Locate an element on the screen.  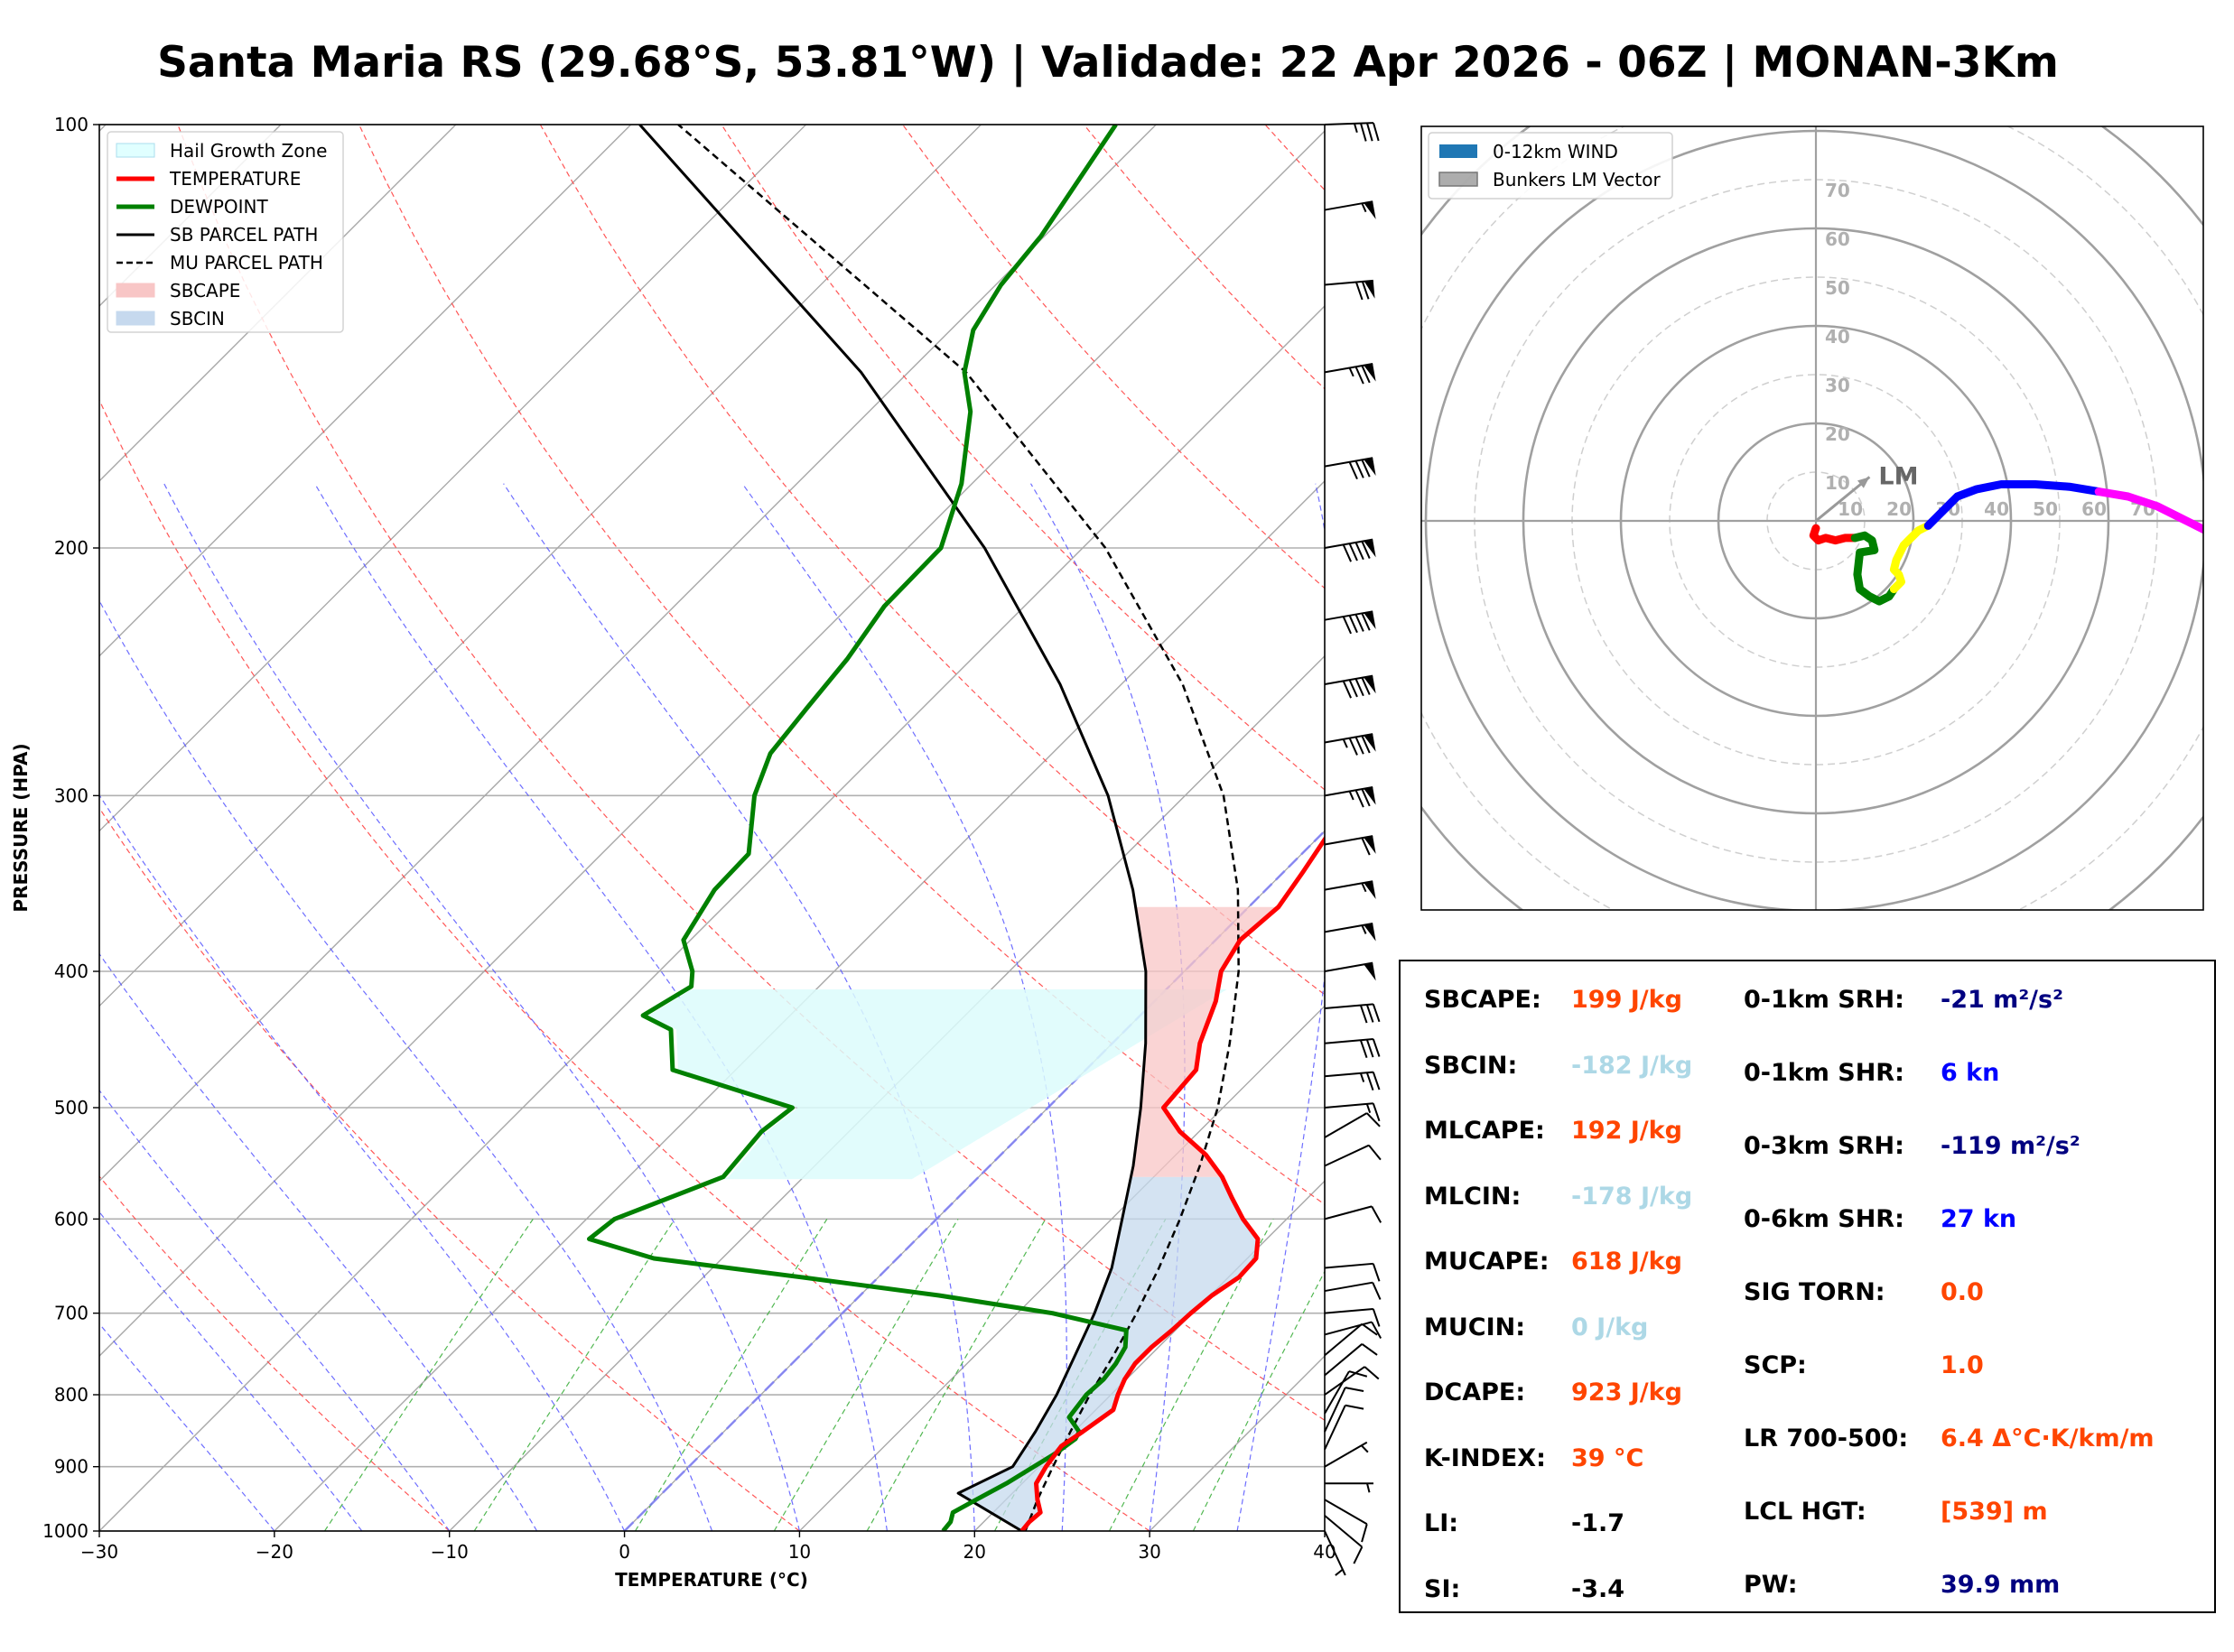
hodo-legend-label: Bunkers LM Vector is located at coordinates (1577, 179).